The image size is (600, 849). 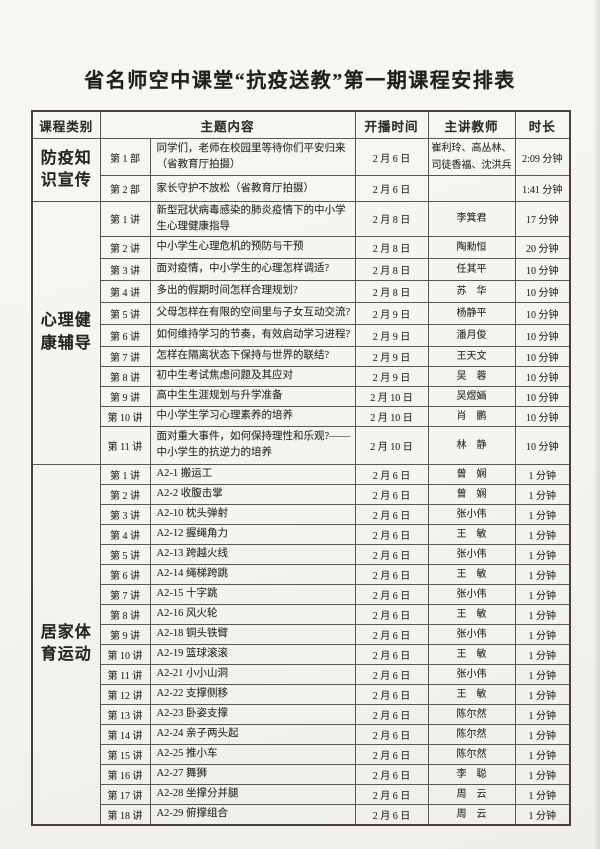 I want to click on table-row: 第 7 讲怎样在隔离状态下保持与世界的联结? 2 月 9 日王天文 10 分钟, so click(x=301, y=356).